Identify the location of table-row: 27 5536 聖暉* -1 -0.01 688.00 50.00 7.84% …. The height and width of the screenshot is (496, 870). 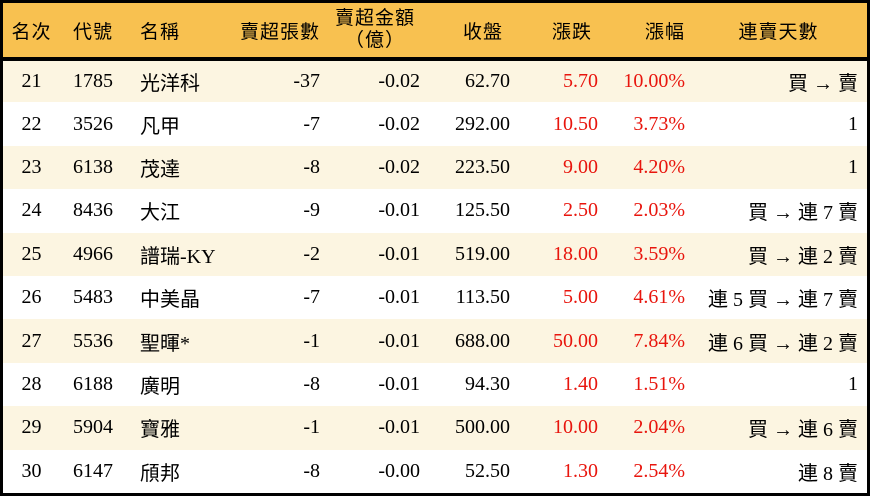
(435, 341).